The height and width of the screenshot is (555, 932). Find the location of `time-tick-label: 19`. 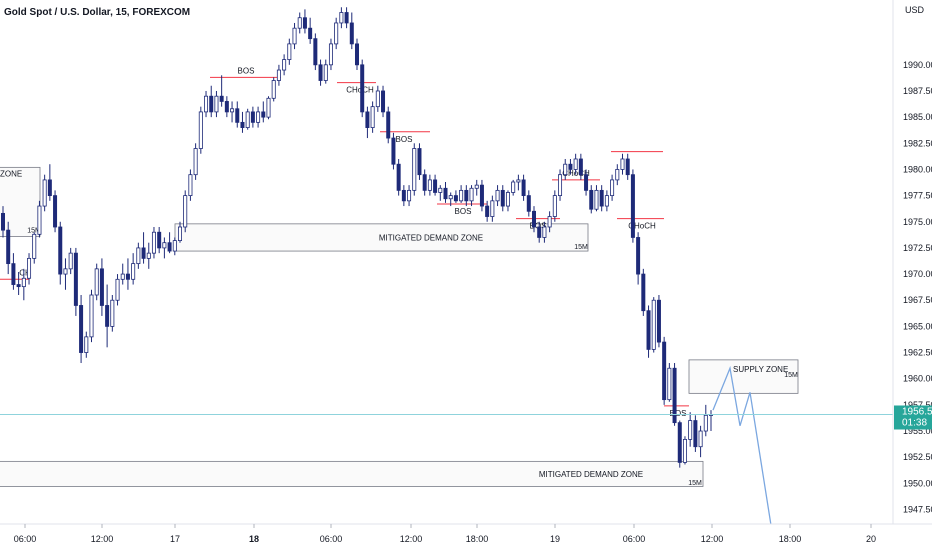

time-tick-label: 19 is located at coordinates (555, 539).